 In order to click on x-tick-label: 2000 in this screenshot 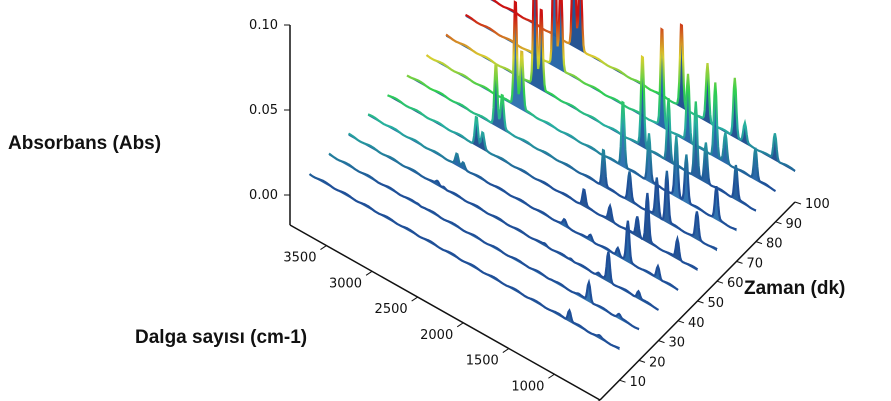, I will do `click(436, 335)`.